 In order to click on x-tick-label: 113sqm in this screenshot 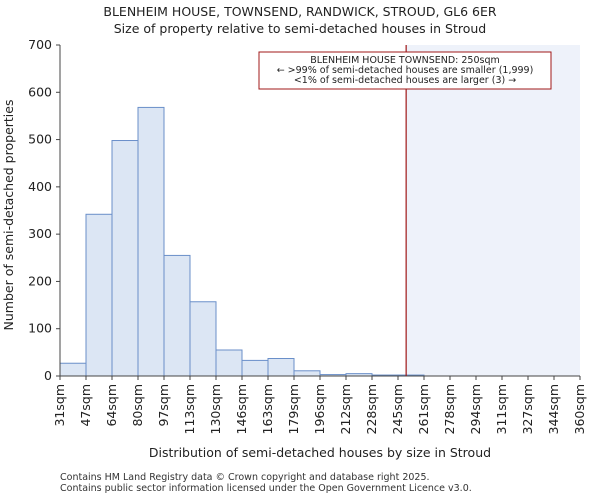, I will do `click(189, 409)`.